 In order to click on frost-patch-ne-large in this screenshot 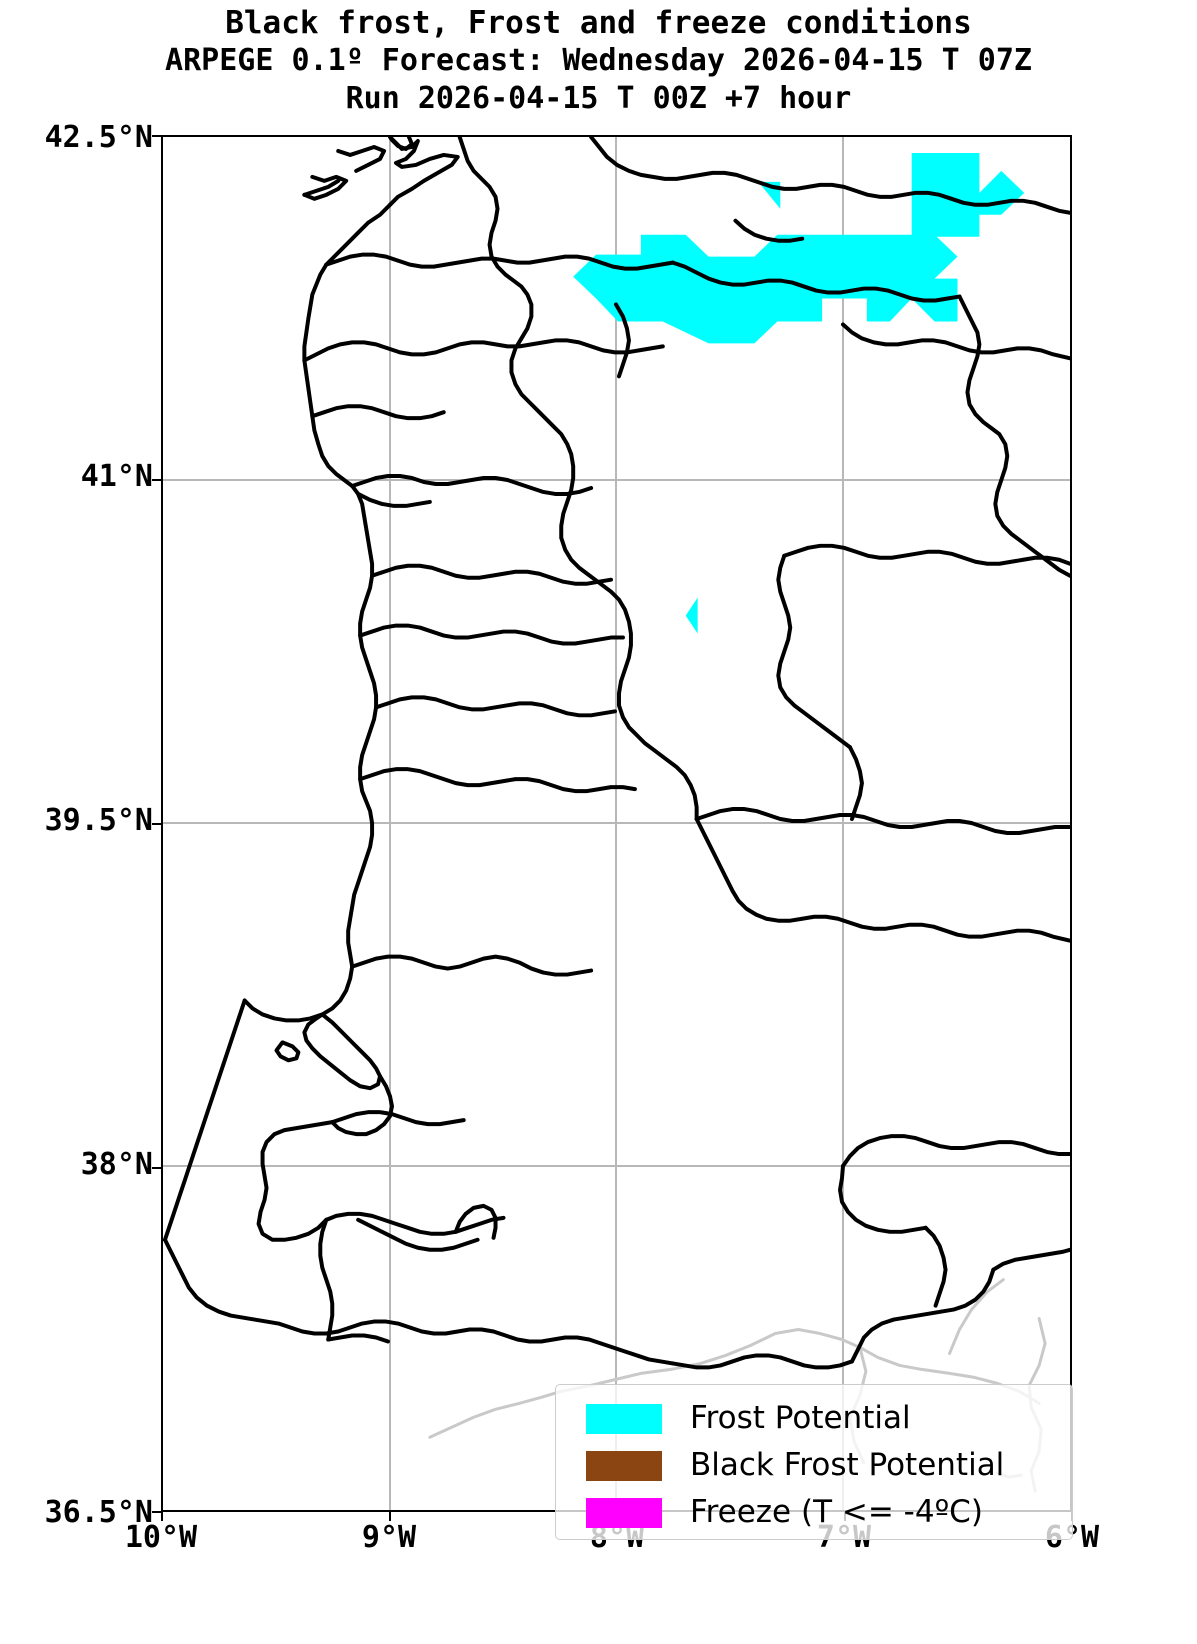, I will do `click(765, 269)`.